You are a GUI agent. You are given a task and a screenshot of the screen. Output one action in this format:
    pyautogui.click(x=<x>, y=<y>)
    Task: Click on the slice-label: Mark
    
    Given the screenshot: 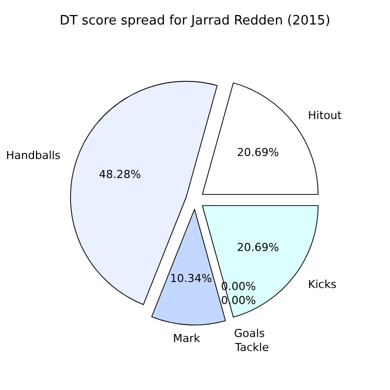 What is the action you would take?
    pyautogui.click(x=187, y=338)
    